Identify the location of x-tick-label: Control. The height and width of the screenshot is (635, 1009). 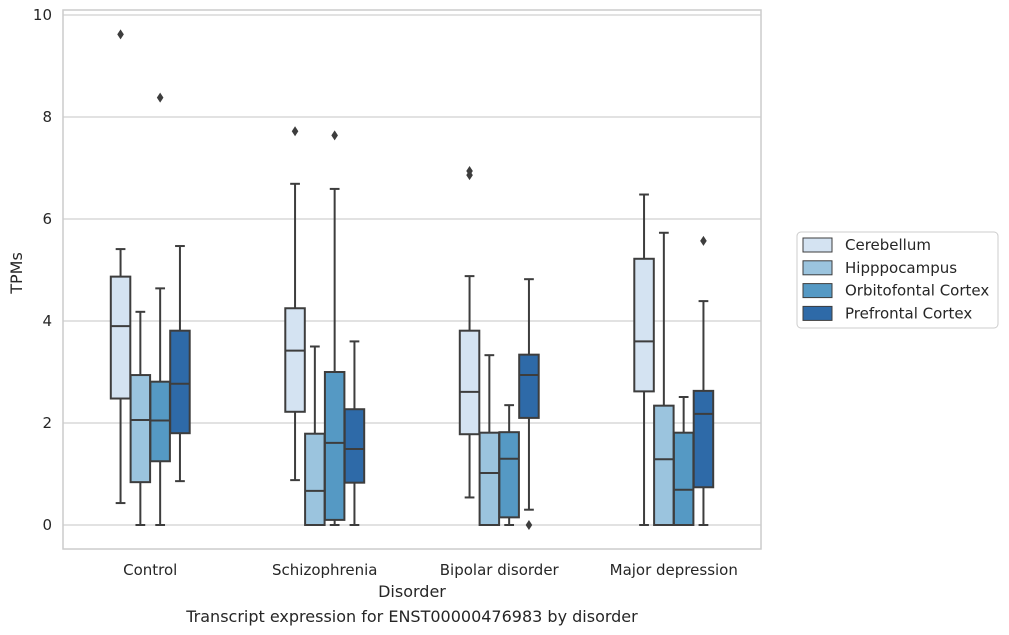
(150, 570).